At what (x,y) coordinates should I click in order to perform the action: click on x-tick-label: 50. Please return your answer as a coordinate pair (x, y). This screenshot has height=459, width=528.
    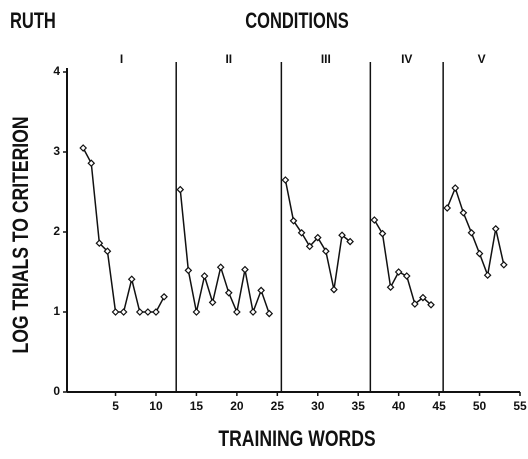
    Looking at the image, I should click on (480, 406).